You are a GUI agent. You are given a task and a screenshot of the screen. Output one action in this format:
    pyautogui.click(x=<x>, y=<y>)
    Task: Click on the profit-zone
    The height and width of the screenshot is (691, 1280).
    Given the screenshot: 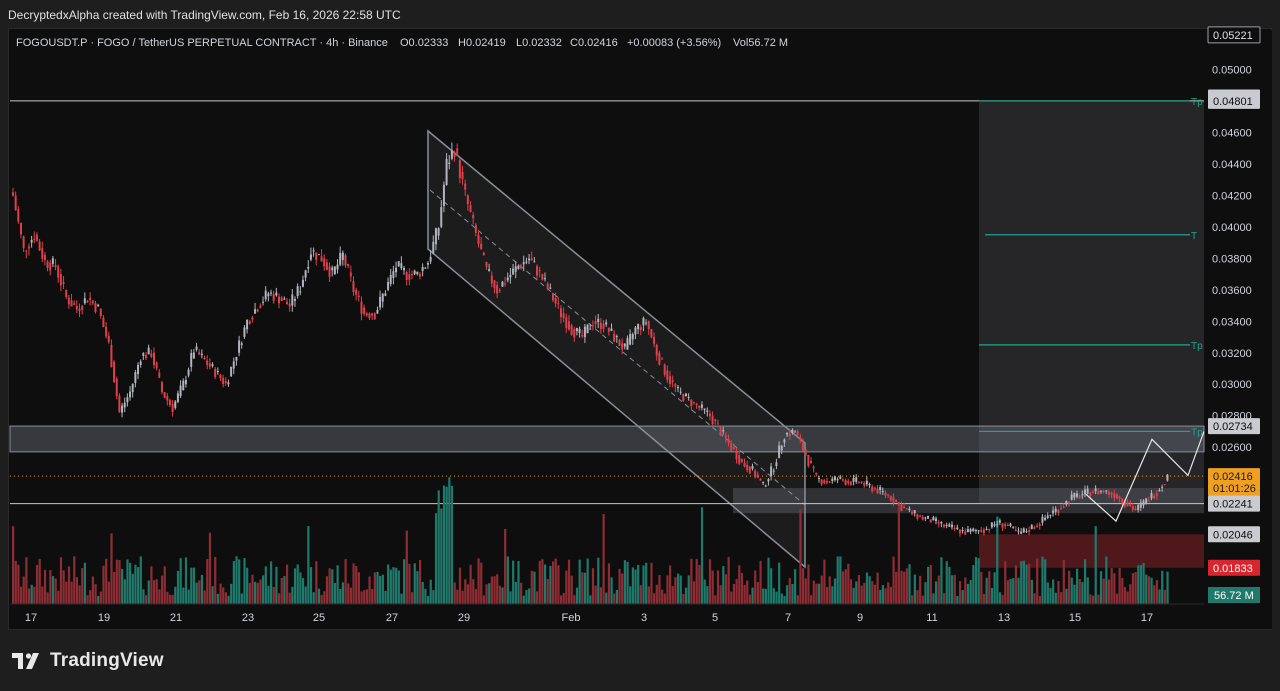 What is the action you would take?
    pyautogui.click(x=1091, y=302)
    